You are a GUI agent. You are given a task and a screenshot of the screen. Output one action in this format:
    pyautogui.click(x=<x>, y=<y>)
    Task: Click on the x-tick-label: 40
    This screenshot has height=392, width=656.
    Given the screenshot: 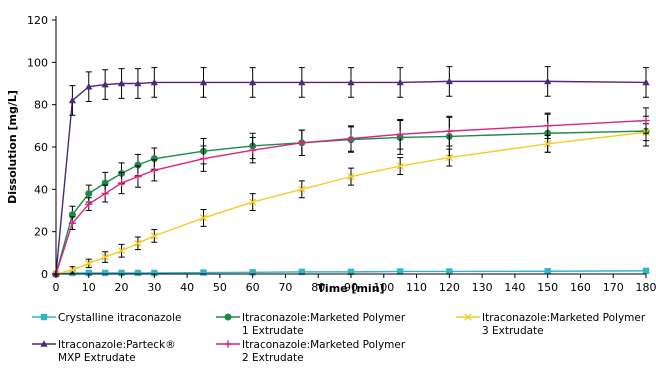 What is the action you would take?
    pyautogui.click(x=187, y=287)
    